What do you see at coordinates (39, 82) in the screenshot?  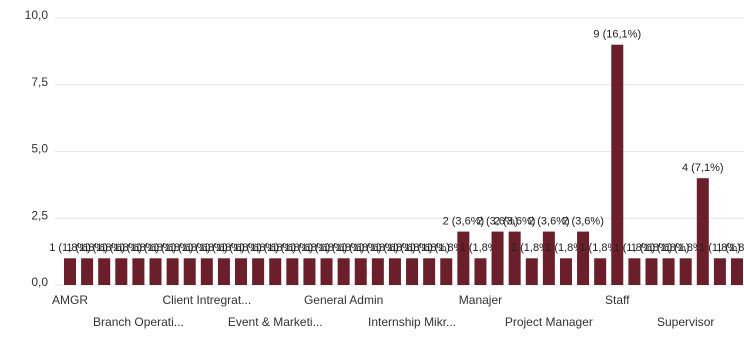 I see `y-tick-label: 7,5` at bounding box center [39, 82].